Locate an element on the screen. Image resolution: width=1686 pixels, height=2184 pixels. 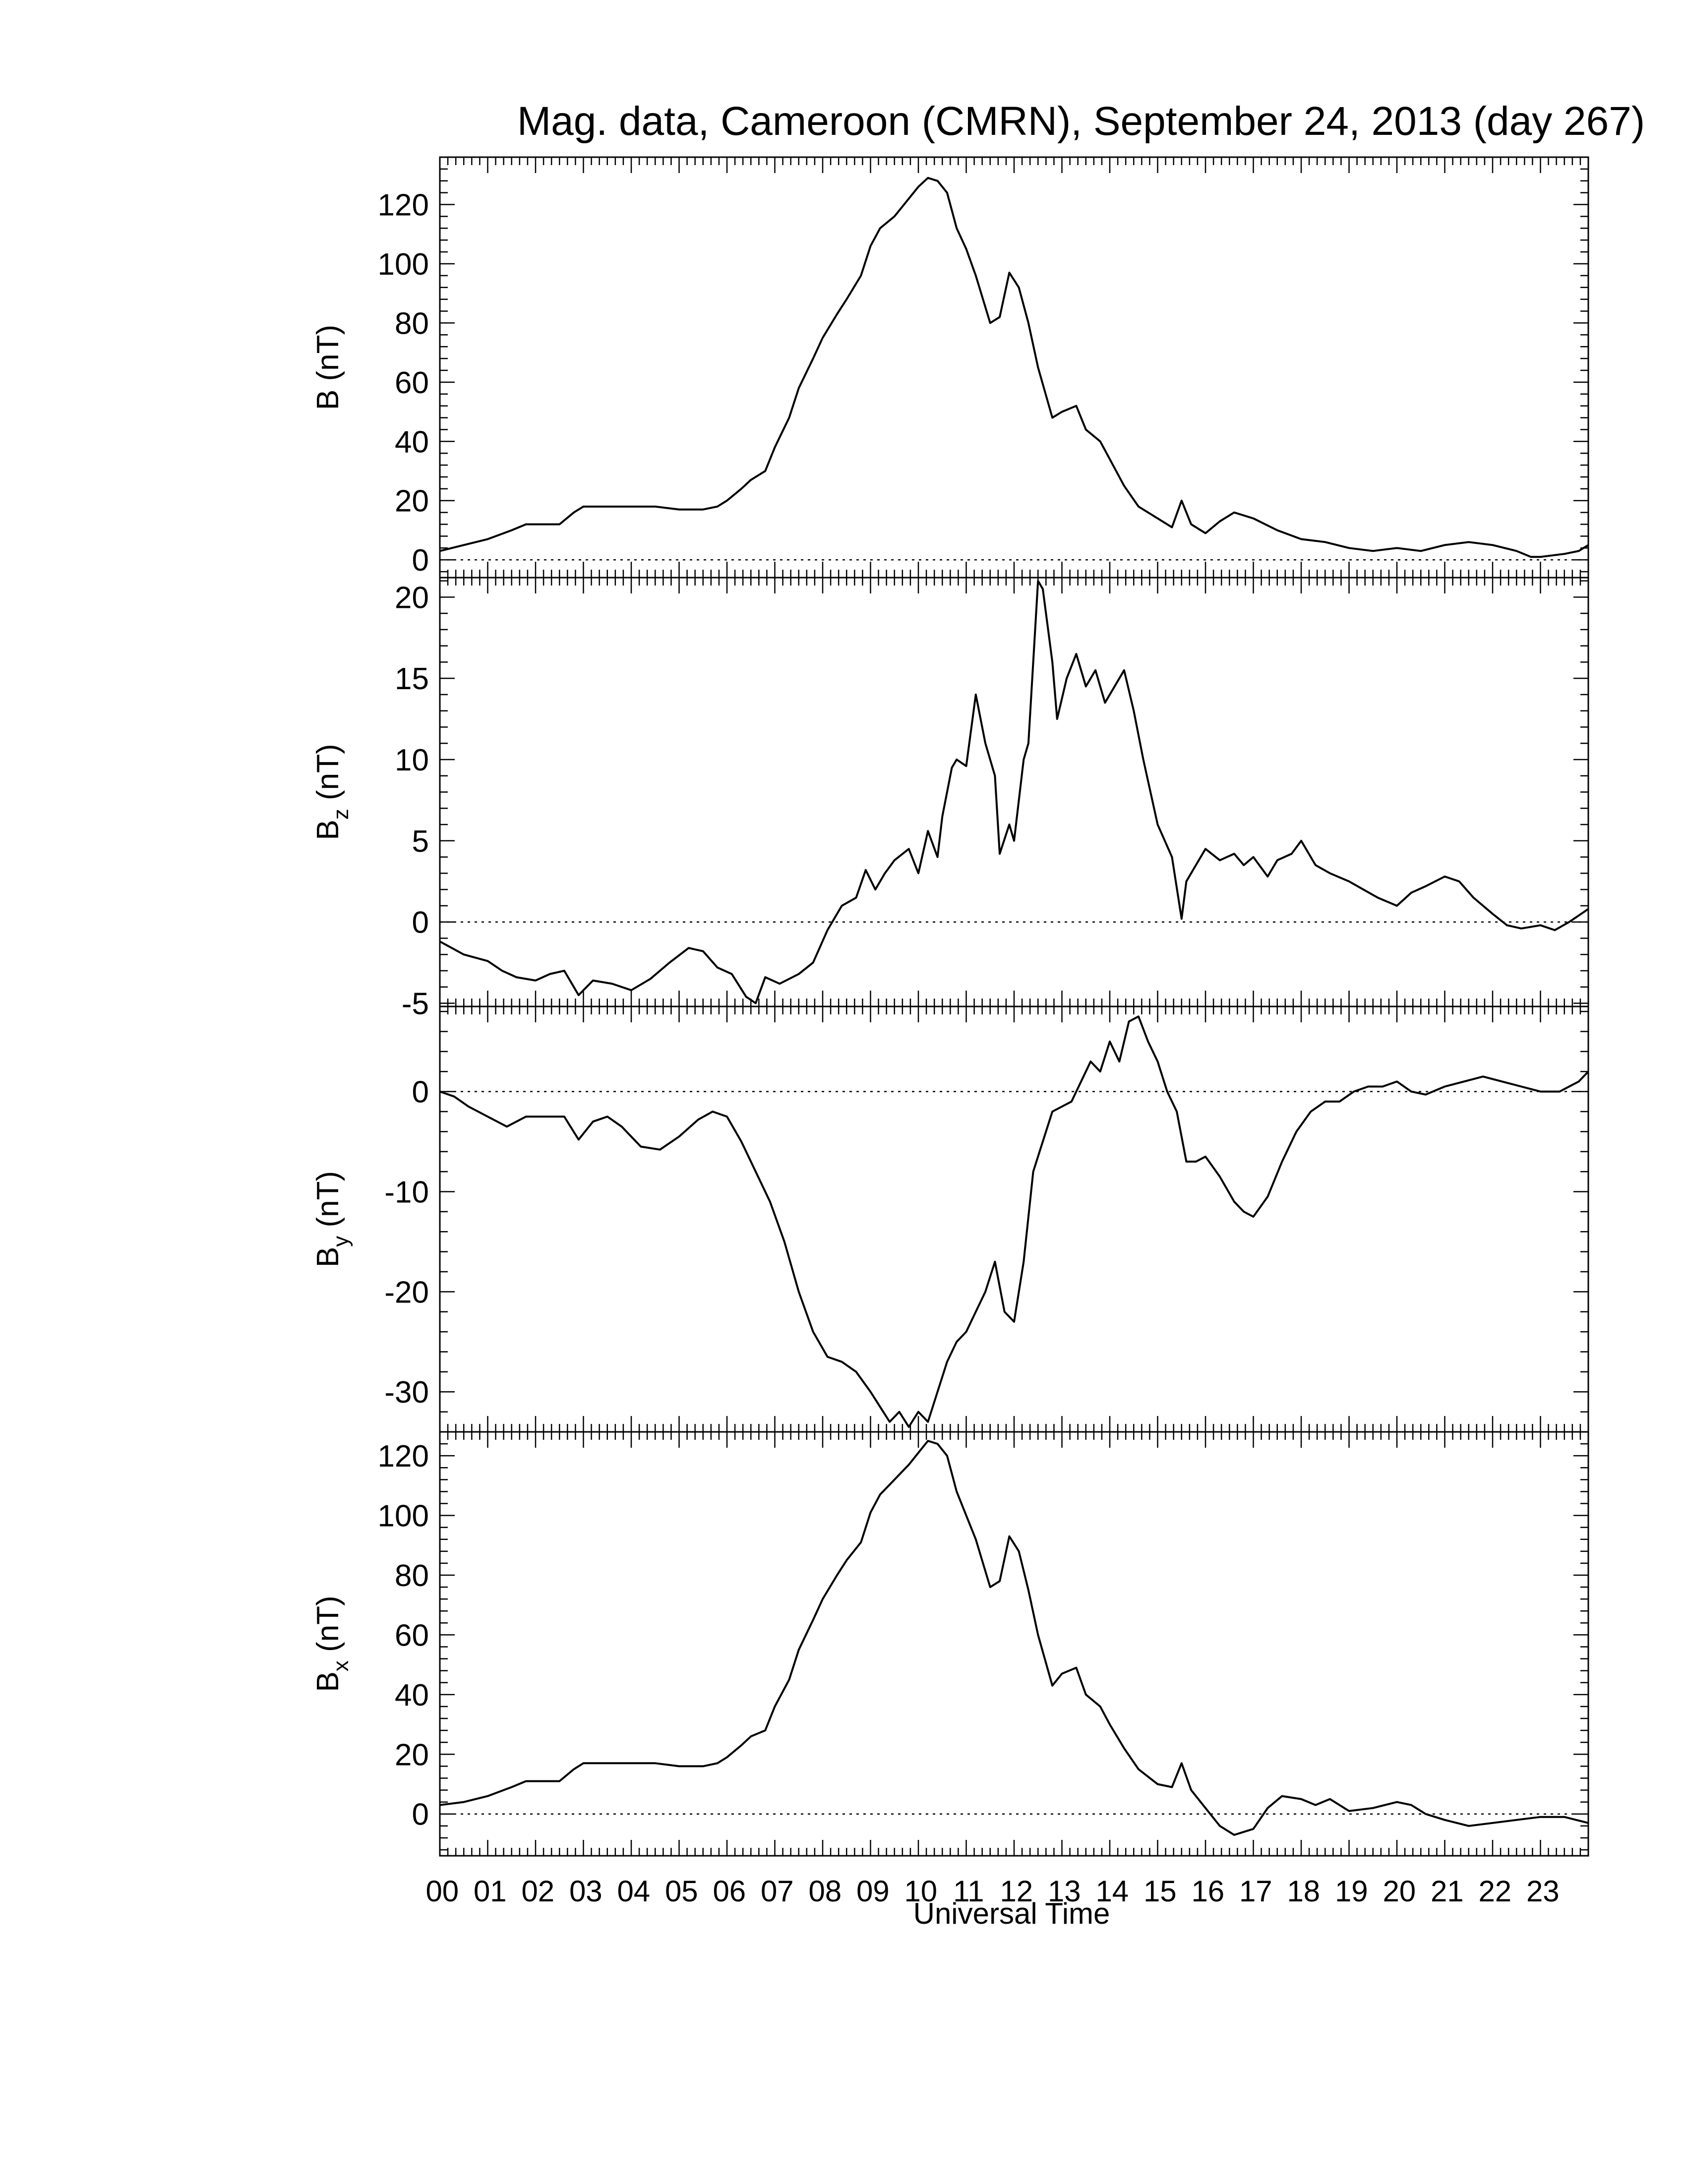
x-tick-label: 10 is located at coordinates (921, 1891).